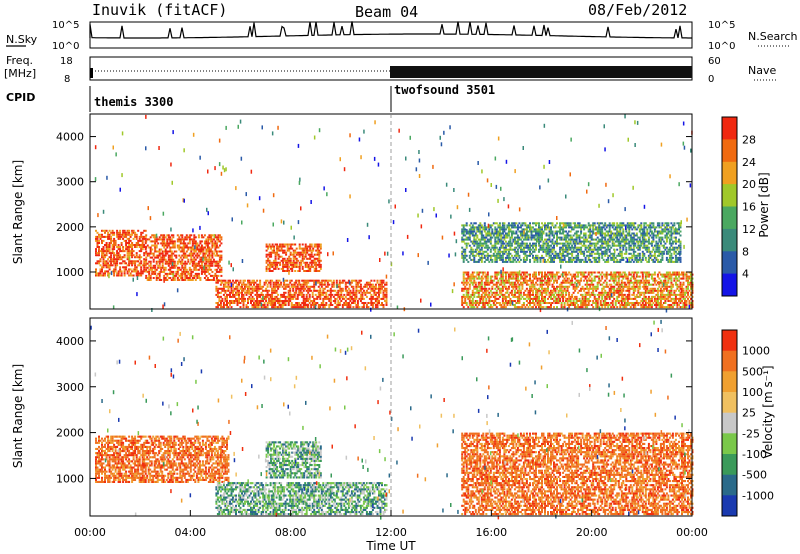 This screenshot has height=554, width=800. Describe the element at coordinates (444, 90) in the screenshot. I see `cpid-seg-1: twofsound 3501` at that location.